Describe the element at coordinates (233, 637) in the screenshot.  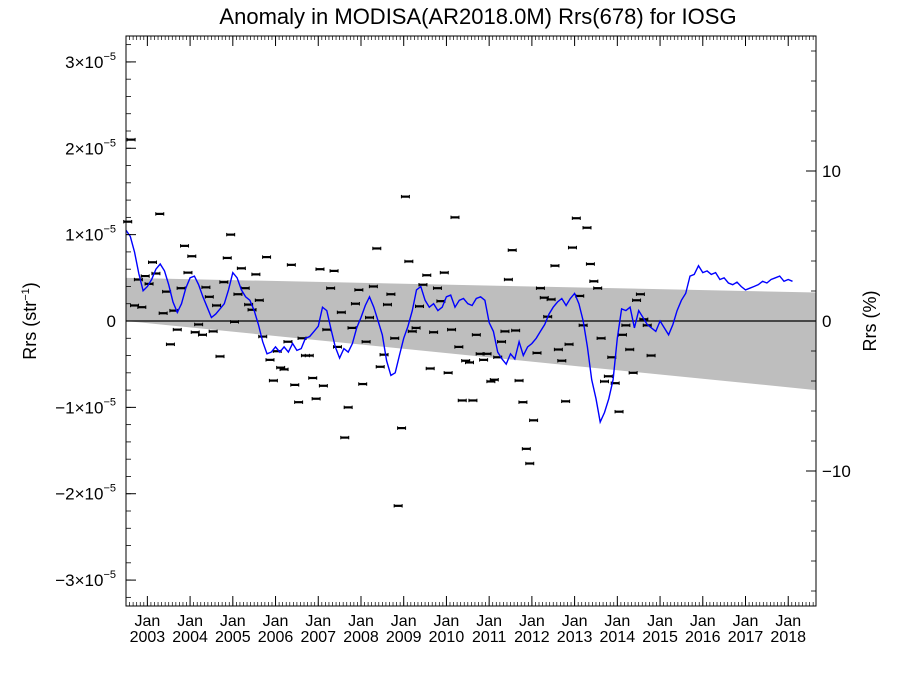
I see `x-tick-year: 2005` at that location.